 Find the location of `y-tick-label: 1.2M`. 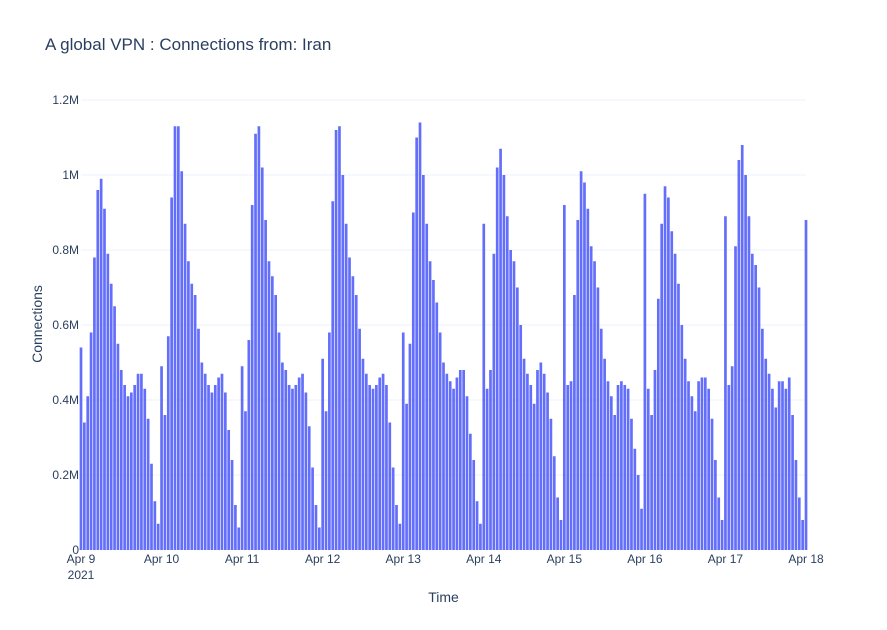

y-tick-label: 1.2M is located at coordinates (65, 100).